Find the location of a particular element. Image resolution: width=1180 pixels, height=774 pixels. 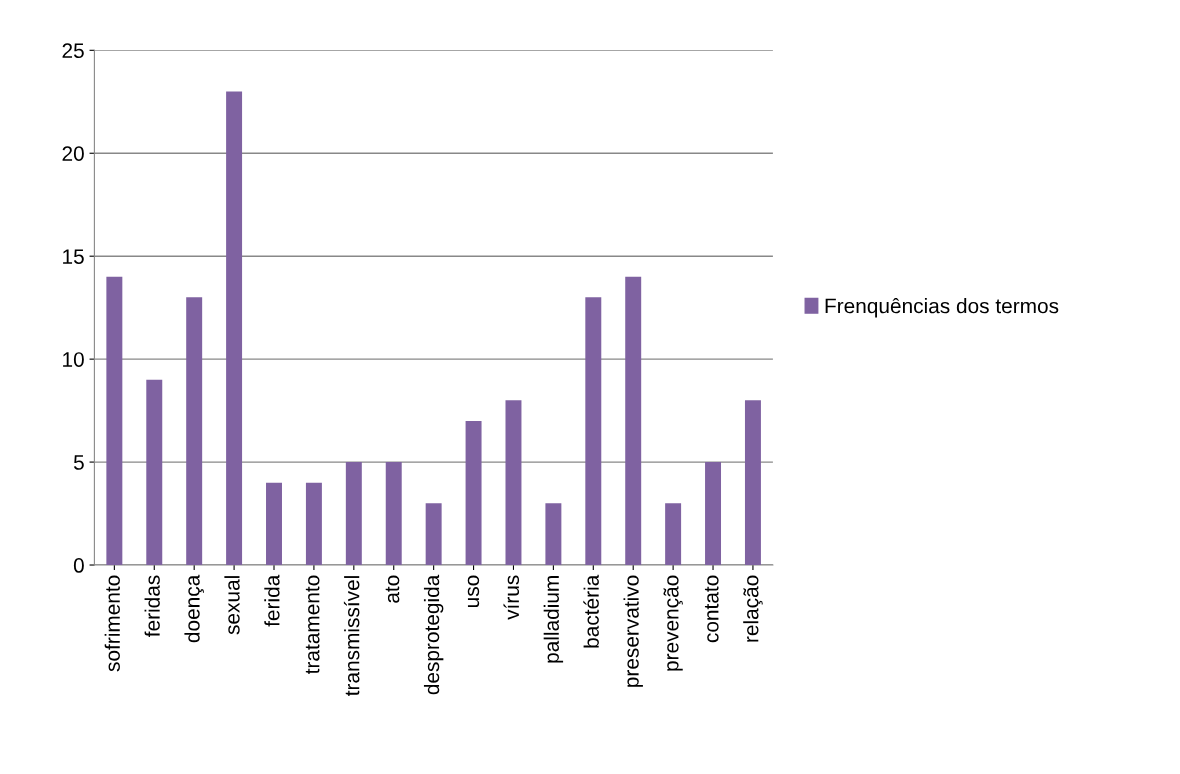

y-tick-label: 15 is located at coordinates (73, 256).